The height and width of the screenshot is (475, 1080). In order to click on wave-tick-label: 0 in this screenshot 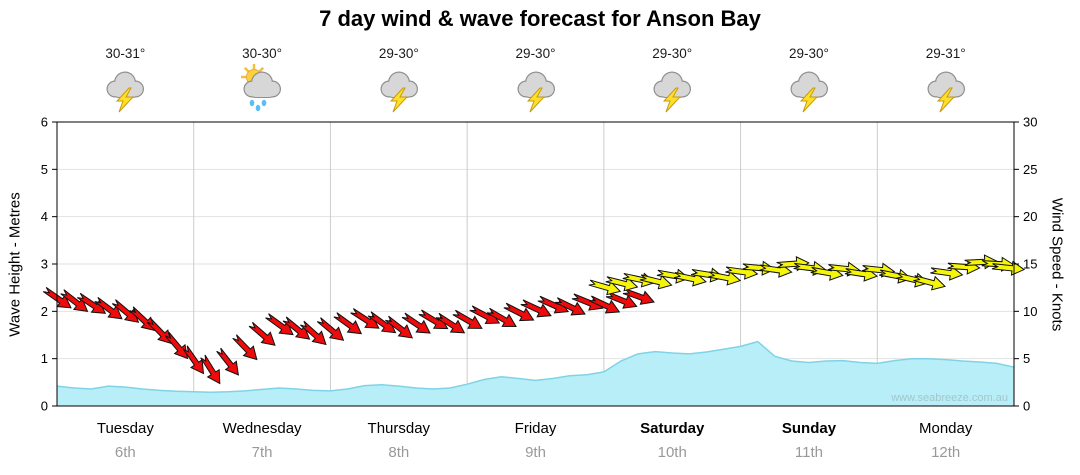, I will do `click(44, 406)`.